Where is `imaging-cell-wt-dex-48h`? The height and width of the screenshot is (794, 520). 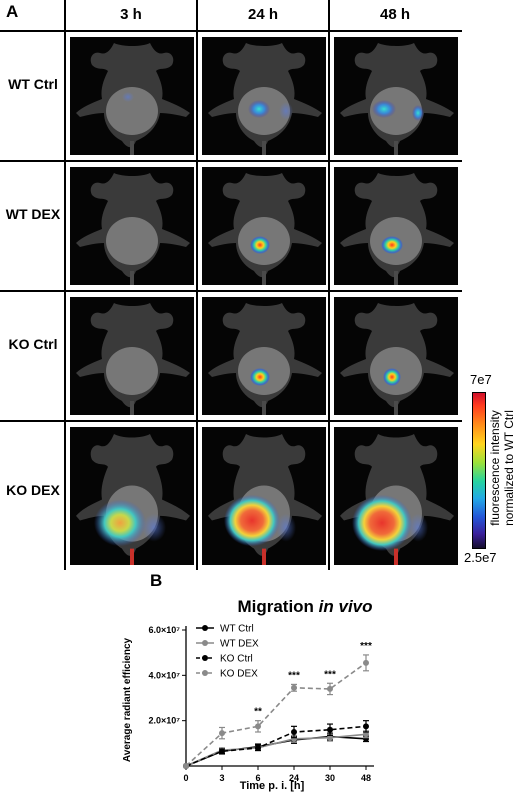 imaging-cell-wt-dex-48h is located at coordinates (396, 226).